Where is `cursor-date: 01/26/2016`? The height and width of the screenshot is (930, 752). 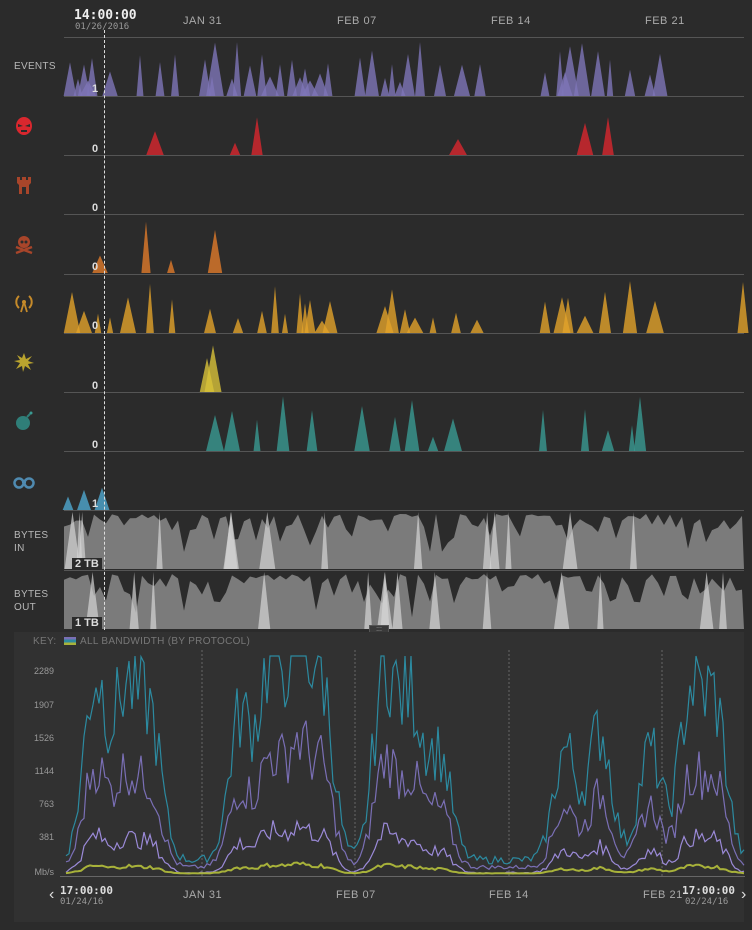 cursor-date: 01/26/2016 is located at coordinates (102, 27).